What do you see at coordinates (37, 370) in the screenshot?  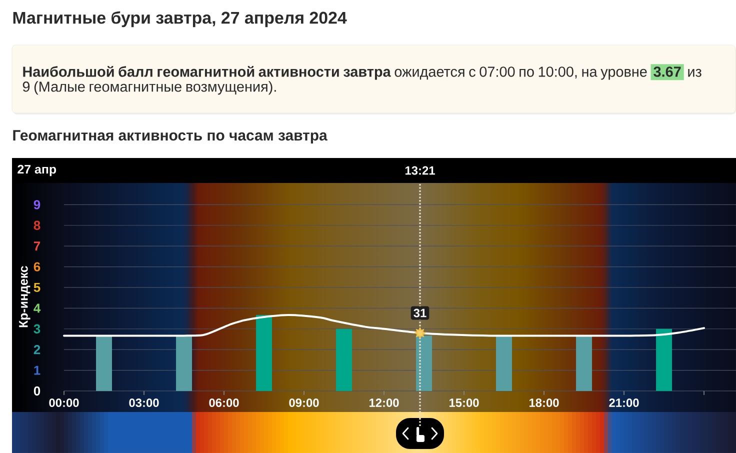 I see `y-tick-label: 1` at bounding box center [37, 370].